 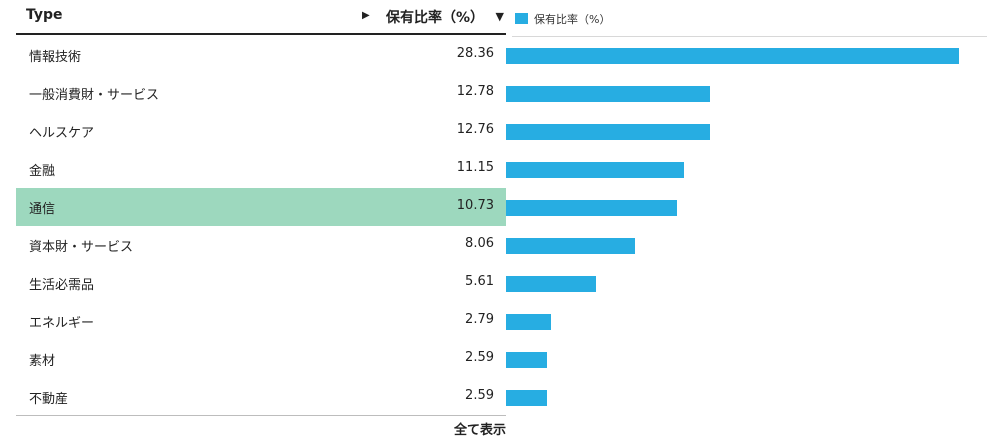 What do you see at coordinates (521, 18) in the screenshot?
I see `legend-swatch` at bounding box center [521, 18].